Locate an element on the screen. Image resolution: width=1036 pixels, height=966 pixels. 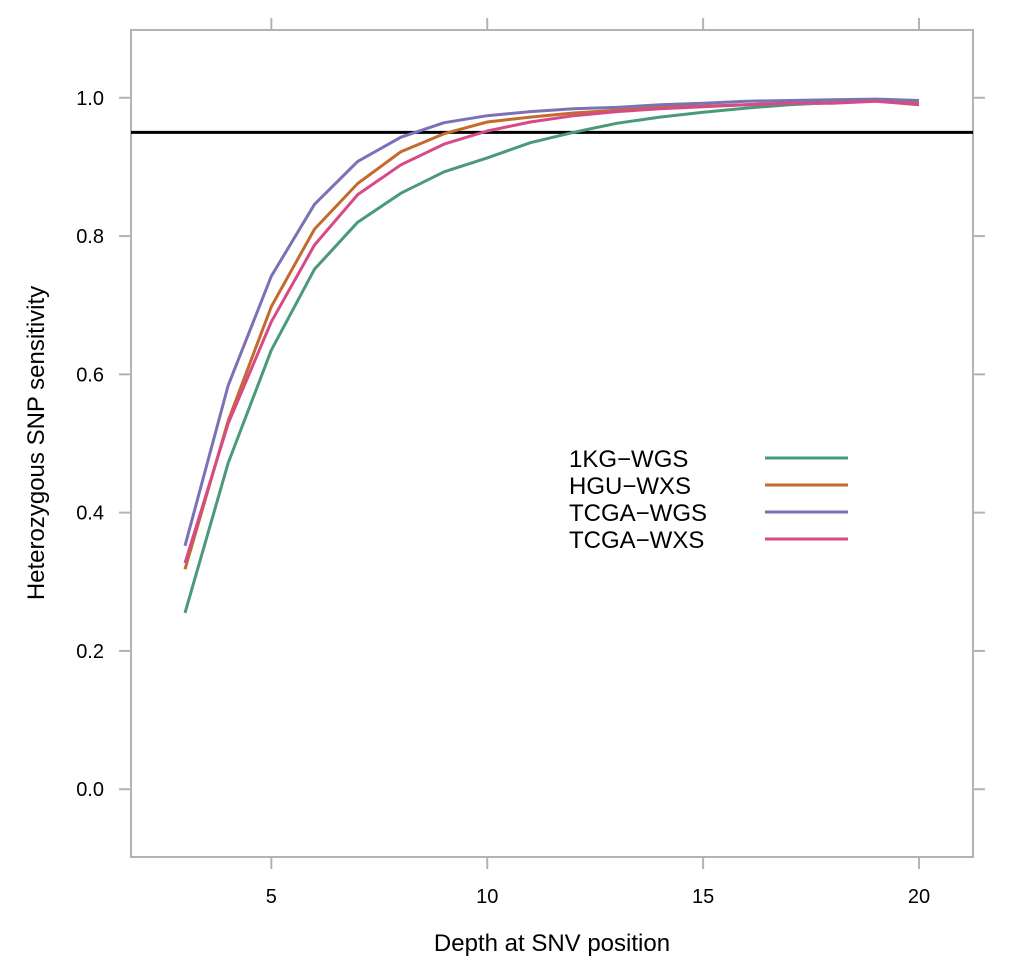
legend-label-0: 1KG−WGS is located at coordinates (628, 459).